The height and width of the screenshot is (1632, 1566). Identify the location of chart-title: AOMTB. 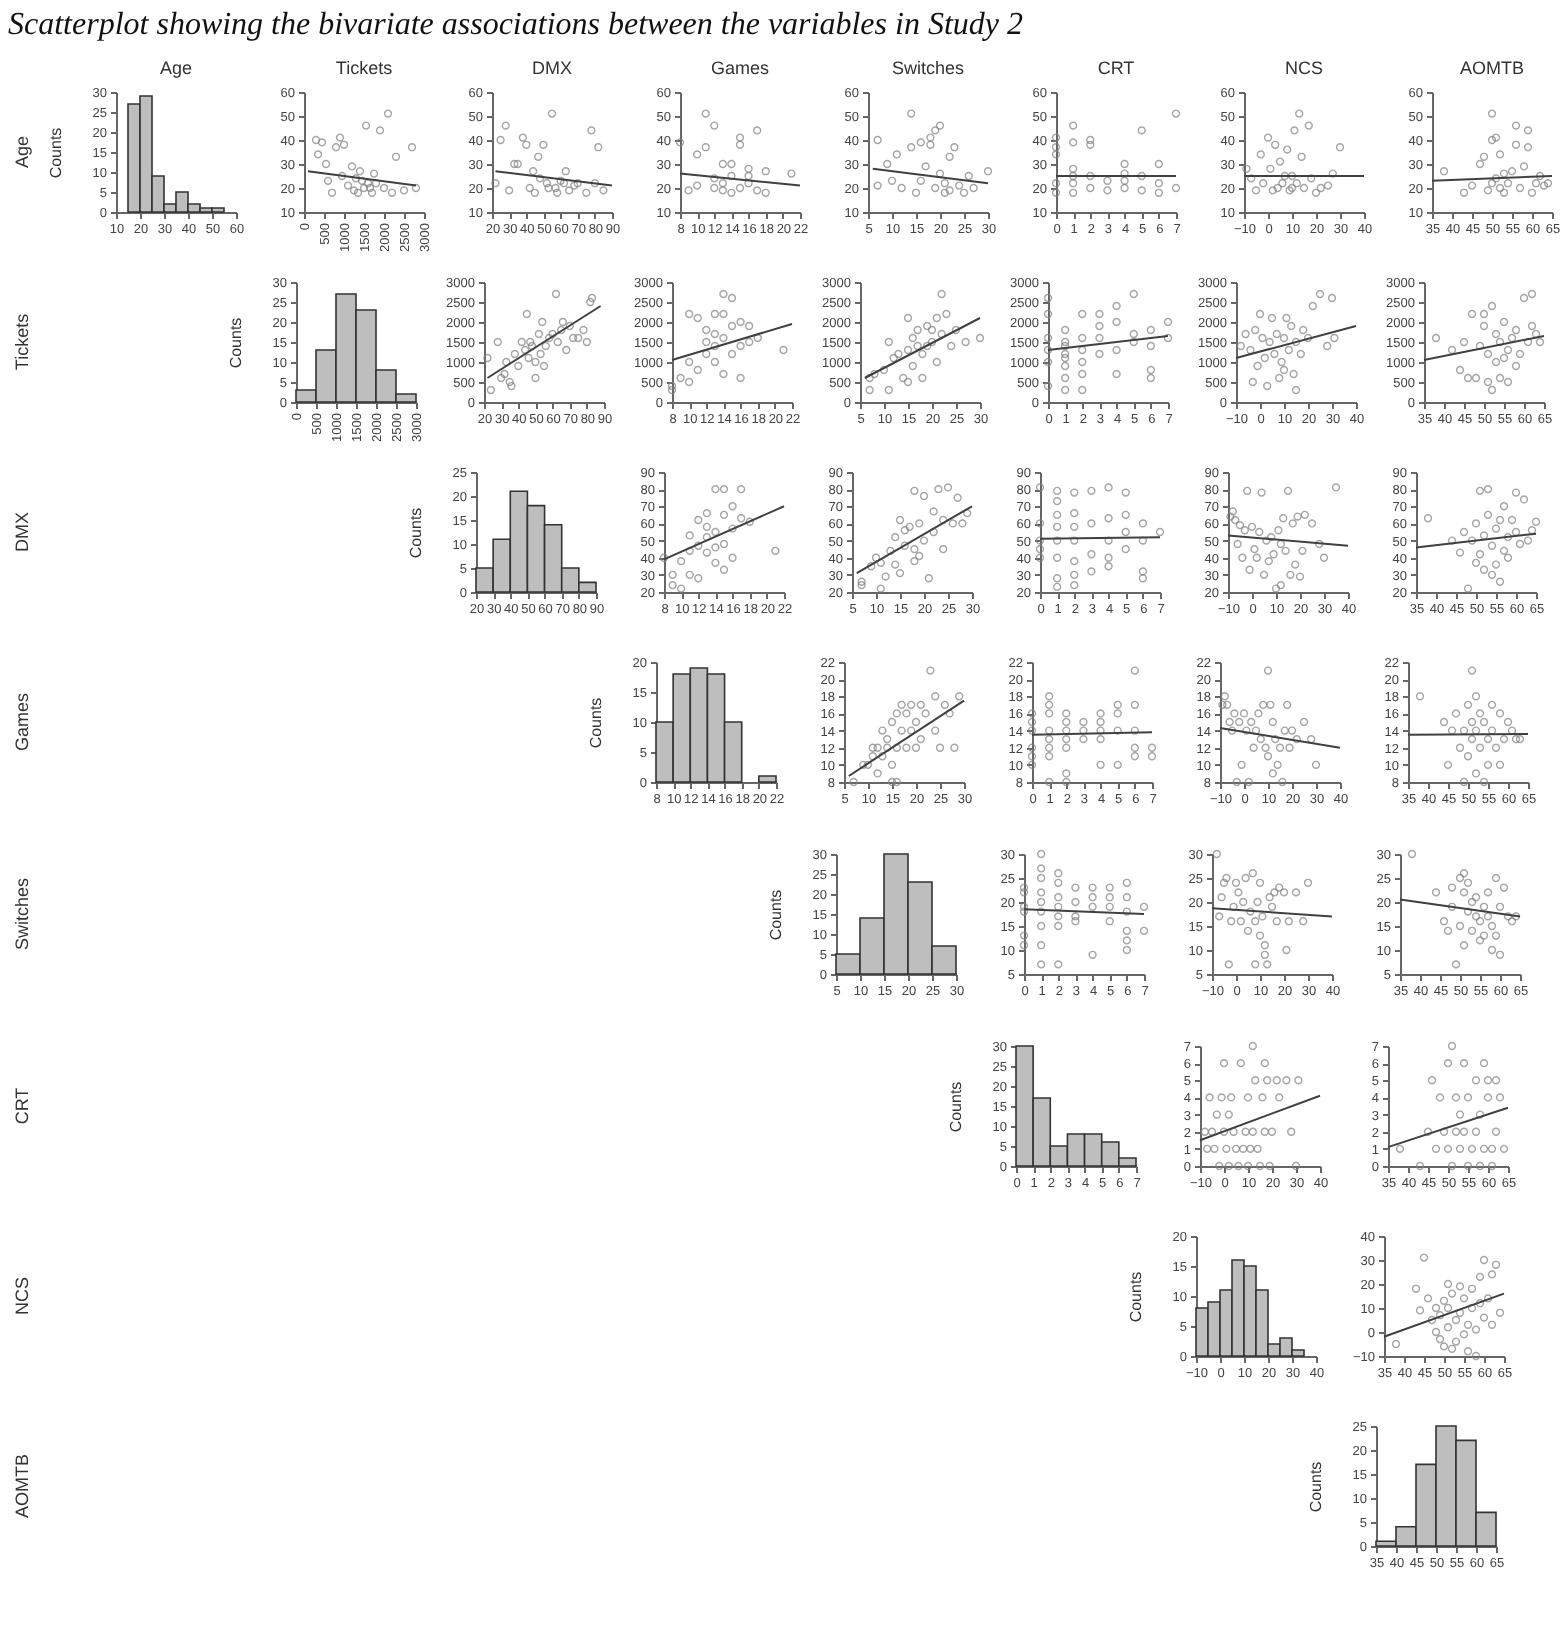
(1492, 68).